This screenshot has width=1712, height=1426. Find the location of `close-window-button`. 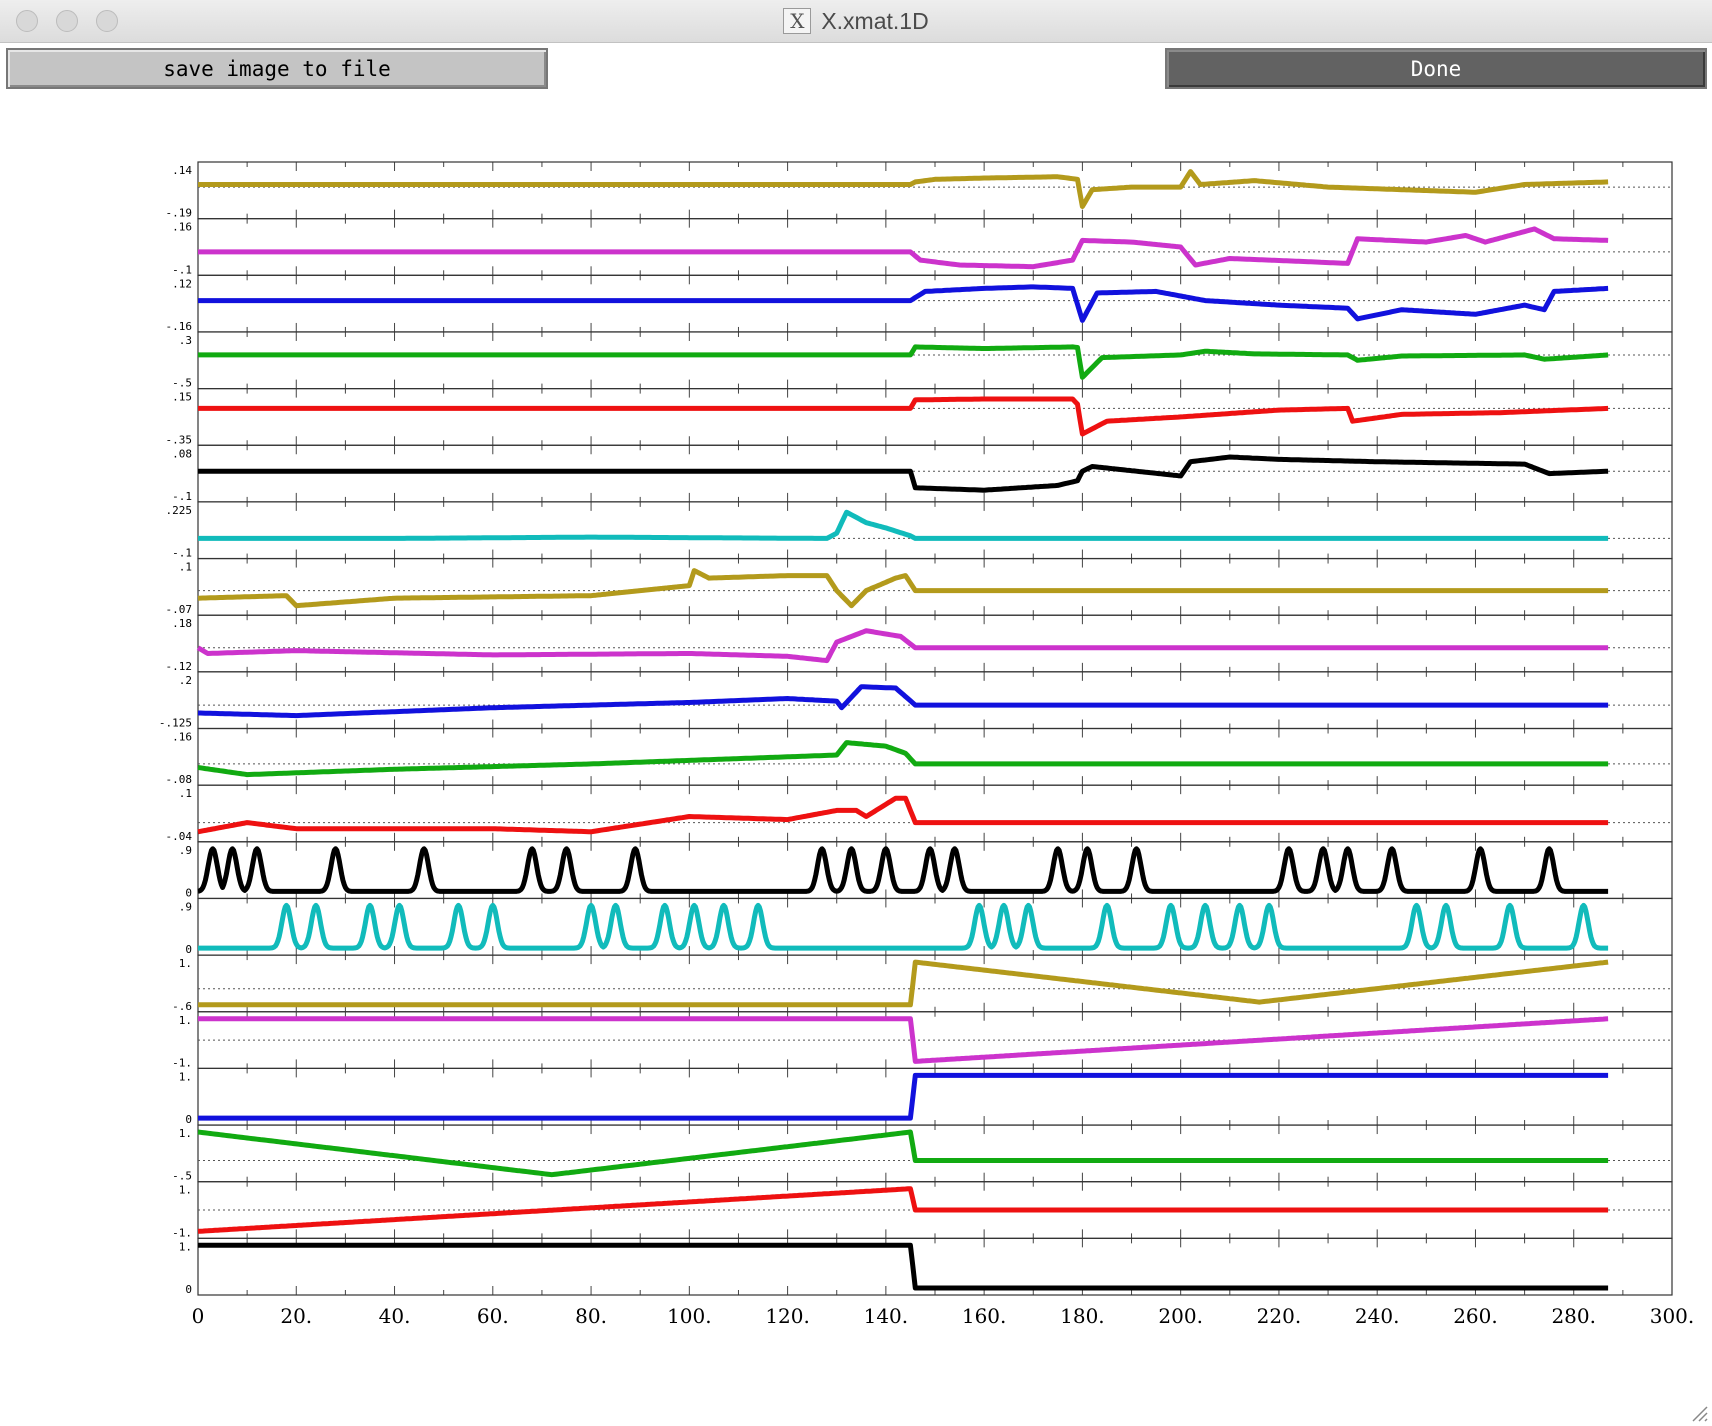

close-window-button is located at coordinates (27, 21).